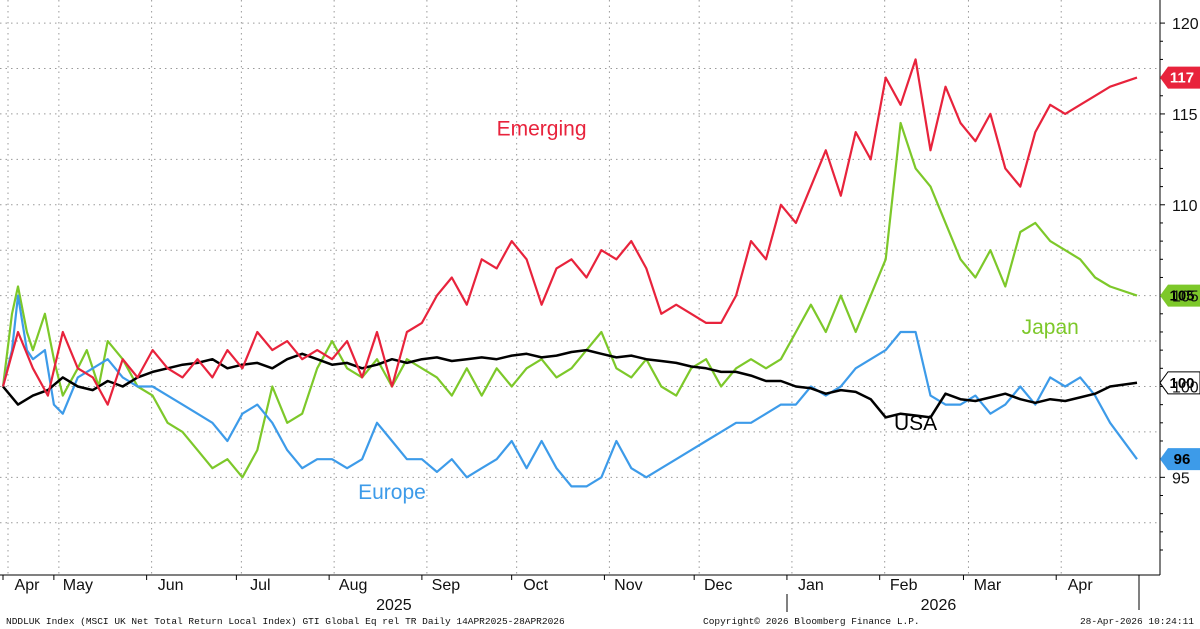 This screenshot has width=1200, height=629. I want to click on badge-japan, so click(1180, 295).